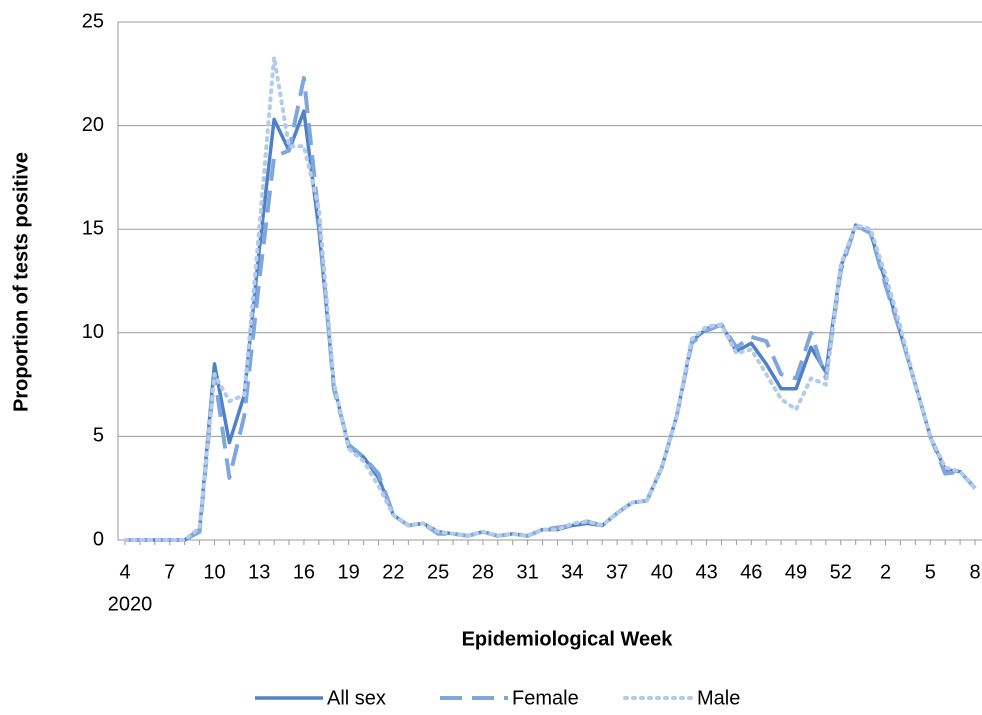 The height and width of the screenshot is (715, 982). I want to click on x-tick-label: 31, so click(528, 572).